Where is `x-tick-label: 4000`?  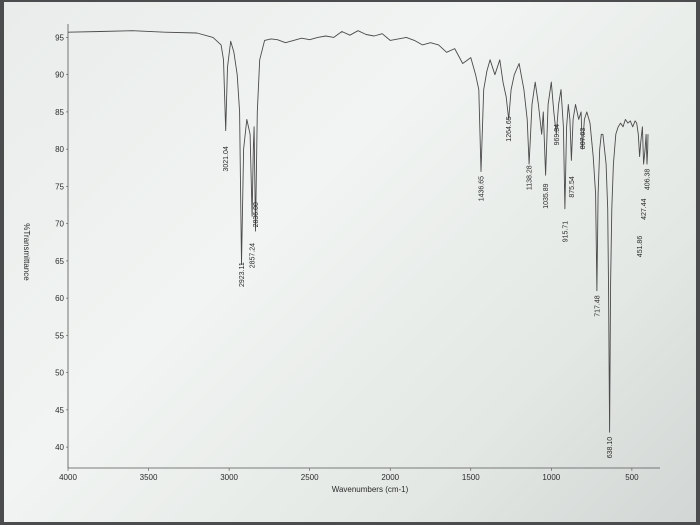
x-tick-label: 4000 is located at coordinates (68, 477).